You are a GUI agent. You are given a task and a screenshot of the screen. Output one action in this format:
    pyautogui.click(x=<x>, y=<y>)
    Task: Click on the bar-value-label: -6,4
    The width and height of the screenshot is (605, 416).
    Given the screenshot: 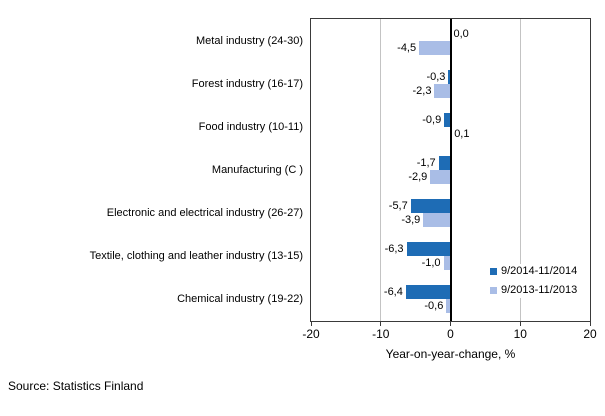 What is the action you would take?
    pyautogui.click(x=393, y=292)
    